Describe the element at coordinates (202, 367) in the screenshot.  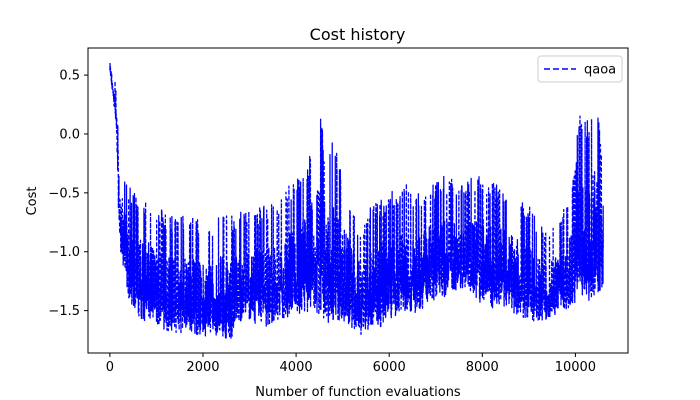
I see `x-tick-label: 2000` at that location.